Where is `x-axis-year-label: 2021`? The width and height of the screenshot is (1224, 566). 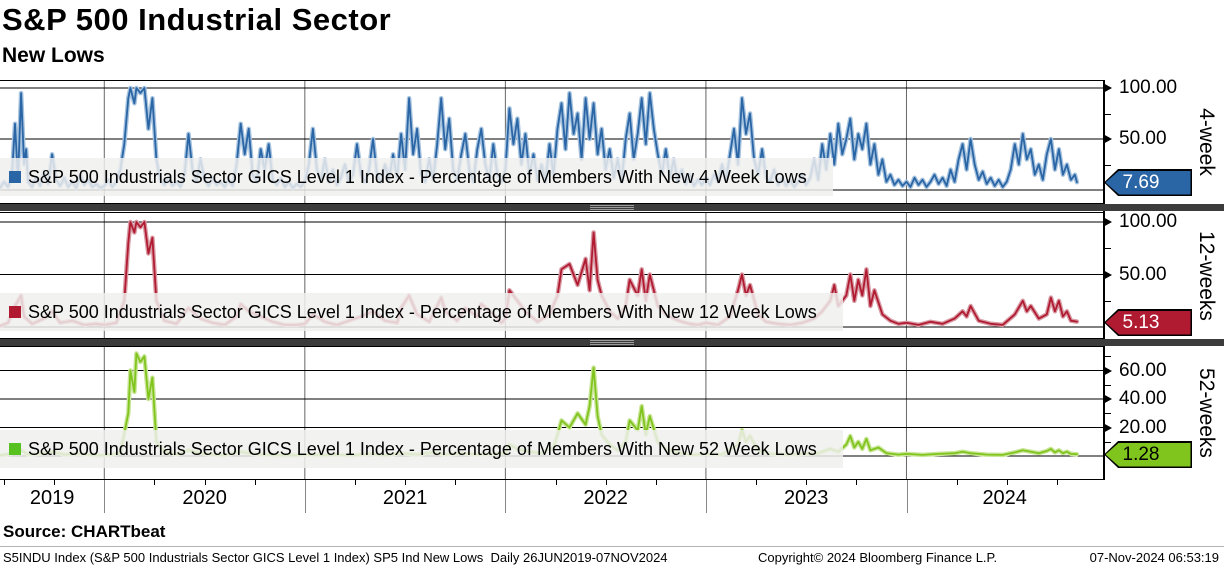 x-axis-year-label: 2021 is located at coordinates (405, 498).